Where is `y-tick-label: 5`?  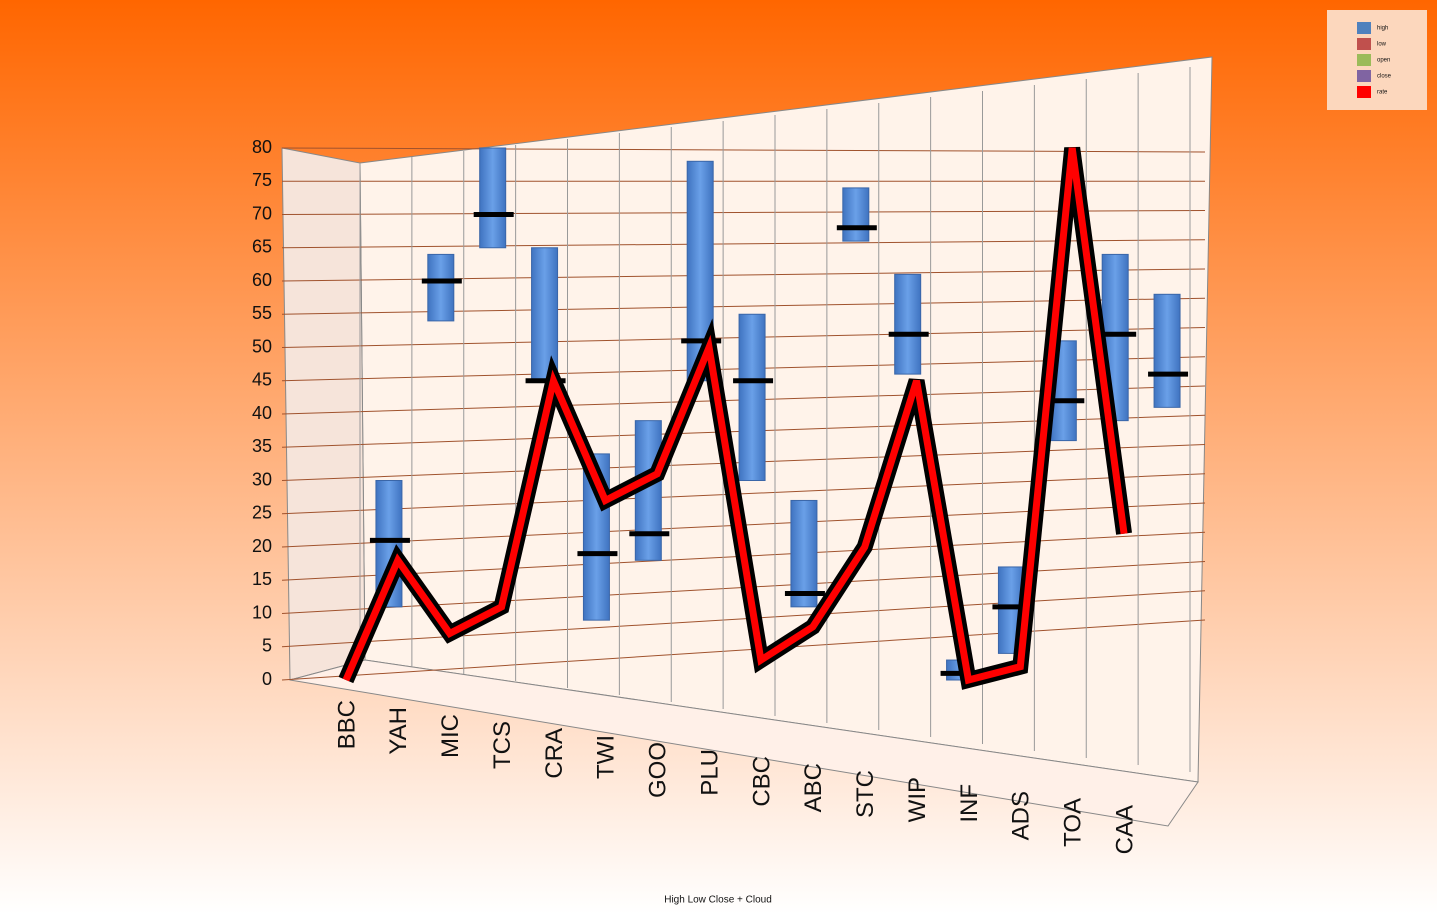 y-tick-label: 5 is located at coordinates (267, 646).